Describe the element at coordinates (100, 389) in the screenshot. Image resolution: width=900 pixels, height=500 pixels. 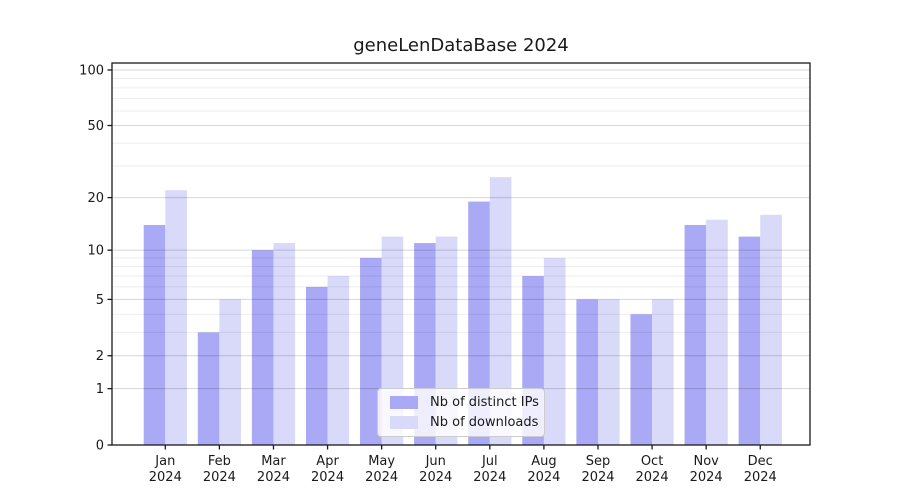
I see `y-tick-label: 1` at that location.